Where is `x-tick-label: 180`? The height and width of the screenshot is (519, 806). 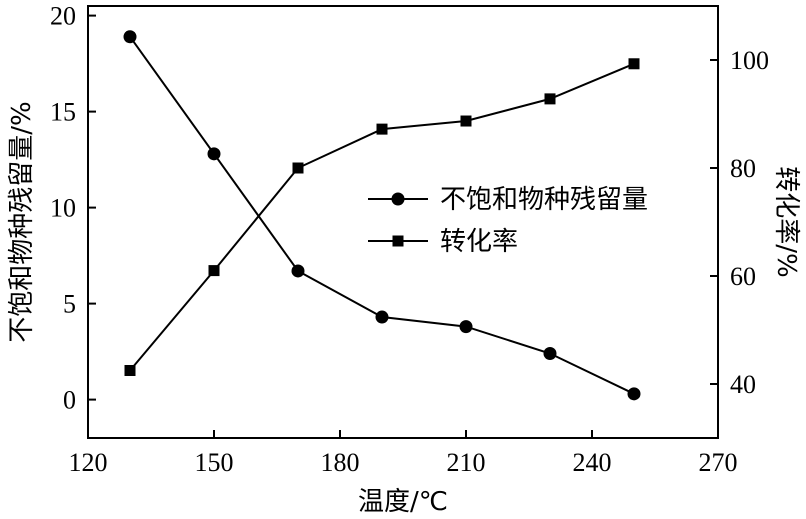 x-tick-label: 180 is located at coordinates (340, 462).